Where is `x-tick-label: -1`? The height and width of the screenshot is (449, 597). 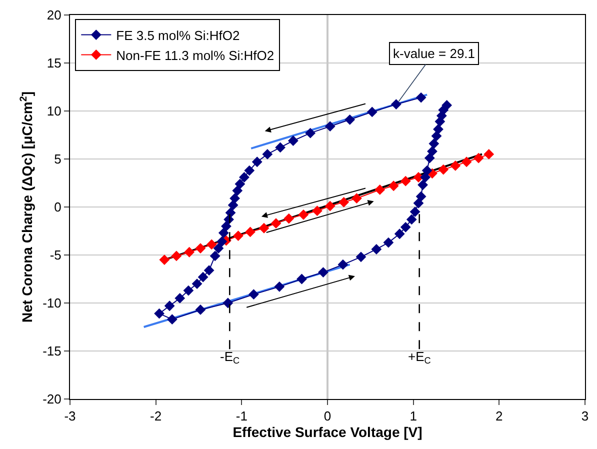 x-tick-label: -1 is located at coordinates (242, 416).